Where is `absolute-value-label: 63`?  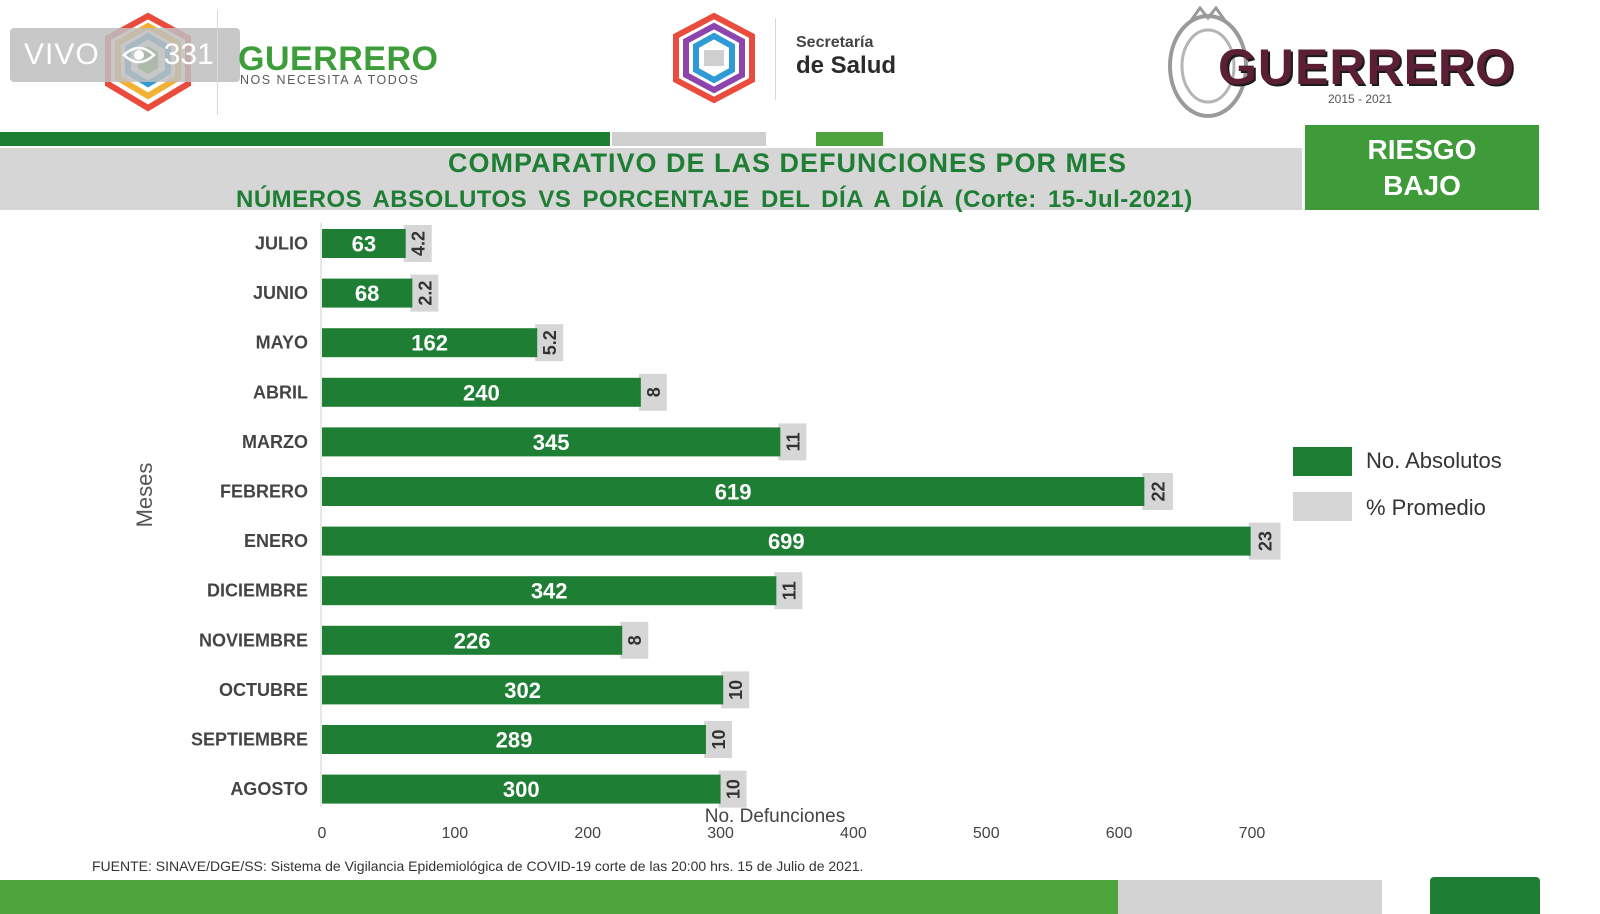 absolute-value-label: 63 is located at coordinates (364, 244).